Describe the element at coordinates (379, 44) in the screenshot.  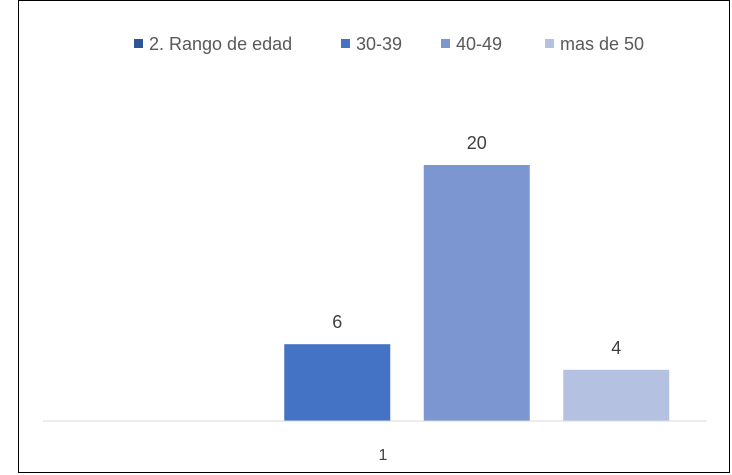
I see `legend-label-1: 30-39` at that location.